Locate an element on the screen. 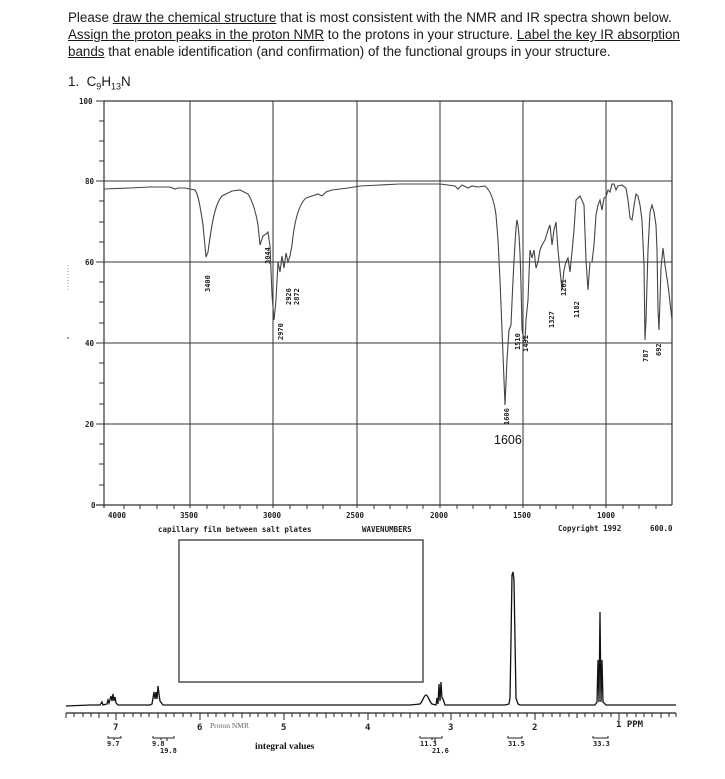 The image size is (725, 779). nmr-x-label-4: 4 is located at coordinates (368, 728).